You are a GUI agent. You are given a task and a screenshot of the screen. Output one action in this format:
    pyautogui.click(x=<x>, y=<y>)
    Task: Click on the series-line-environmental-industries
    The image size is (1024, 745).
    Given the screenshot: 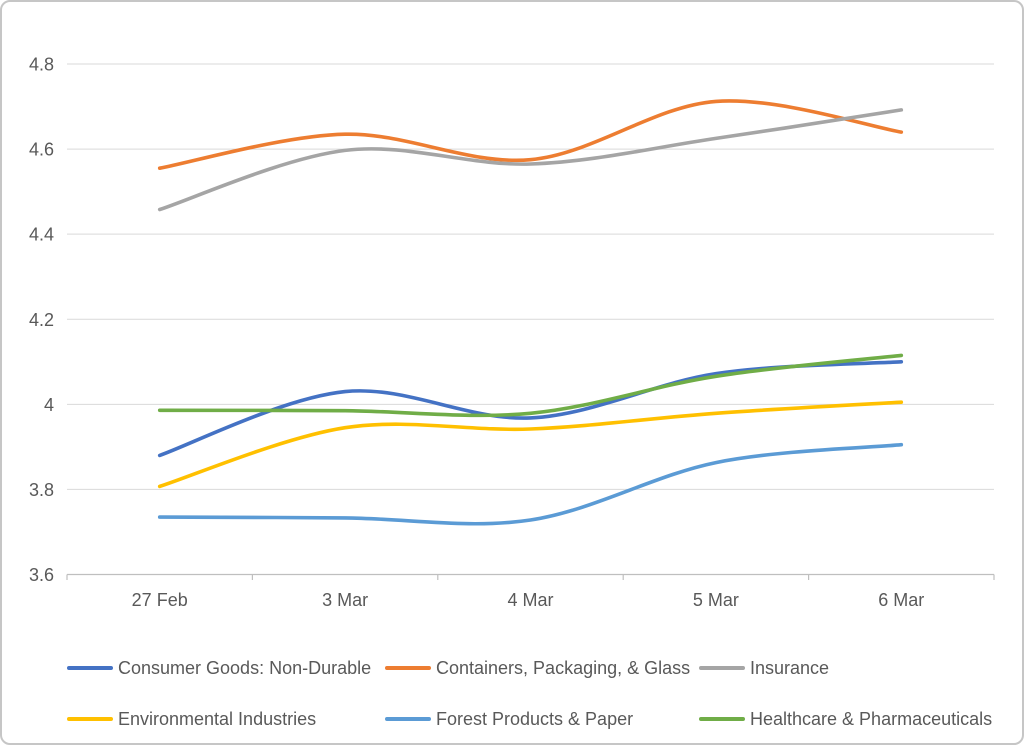 What is the action you would take?
    pyautogui.click(x=530, y=444)
    